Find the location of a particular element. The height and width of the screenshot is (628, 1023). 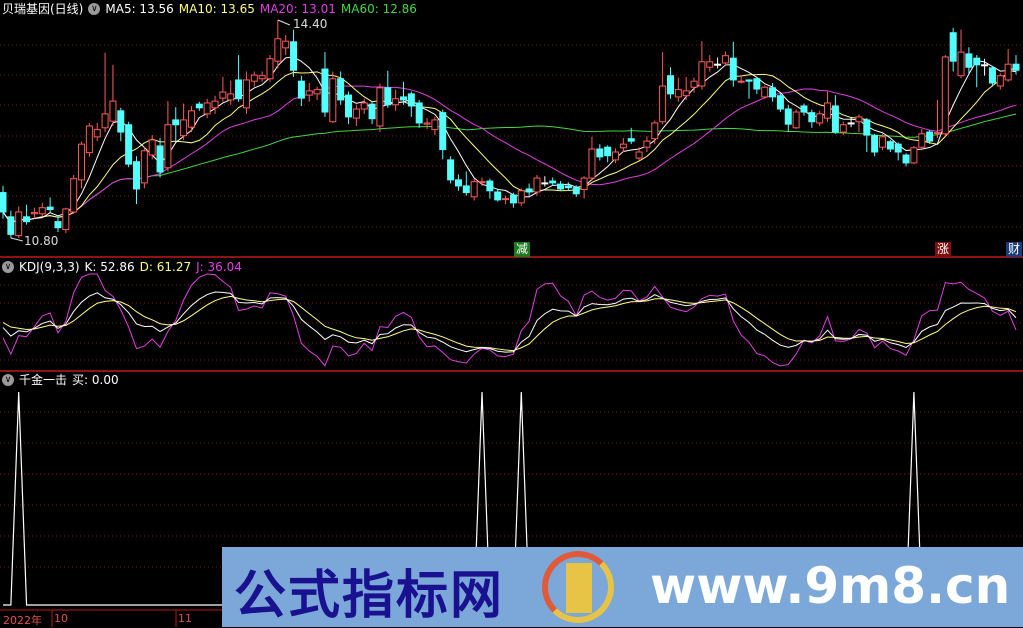

kdj-j-value: J: 36.04 is located at coordinates (219, 267).